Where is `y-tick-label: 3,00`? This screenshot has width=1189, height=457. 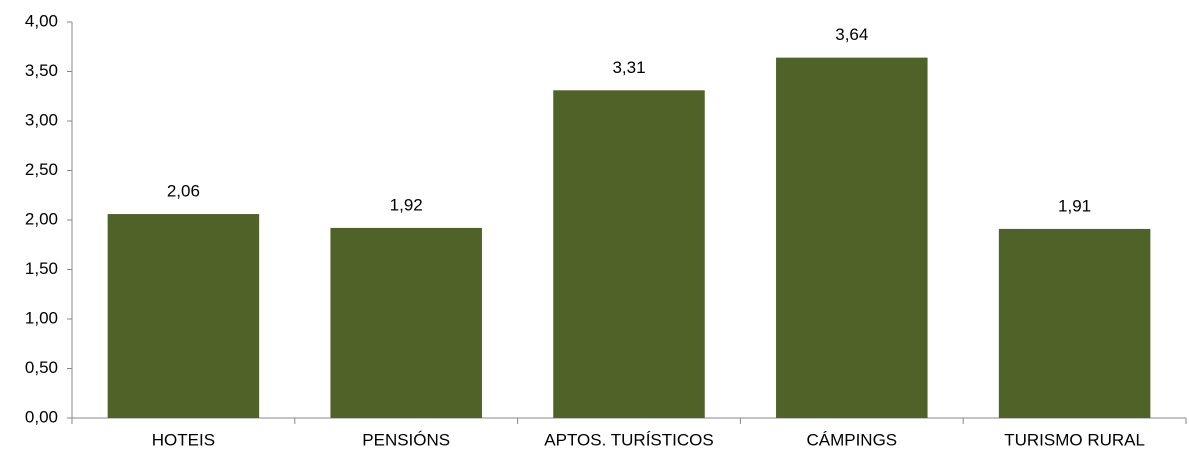
y-tick-label: 3,00 is located at coordinates (41, 119).